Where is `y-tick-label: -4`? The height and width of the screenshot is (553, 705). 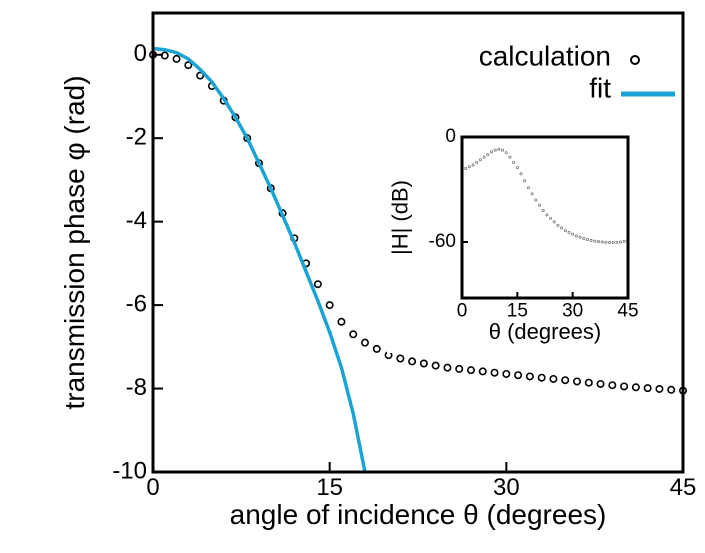
y-tick-label: -4 is located at coordinates (136, 220).